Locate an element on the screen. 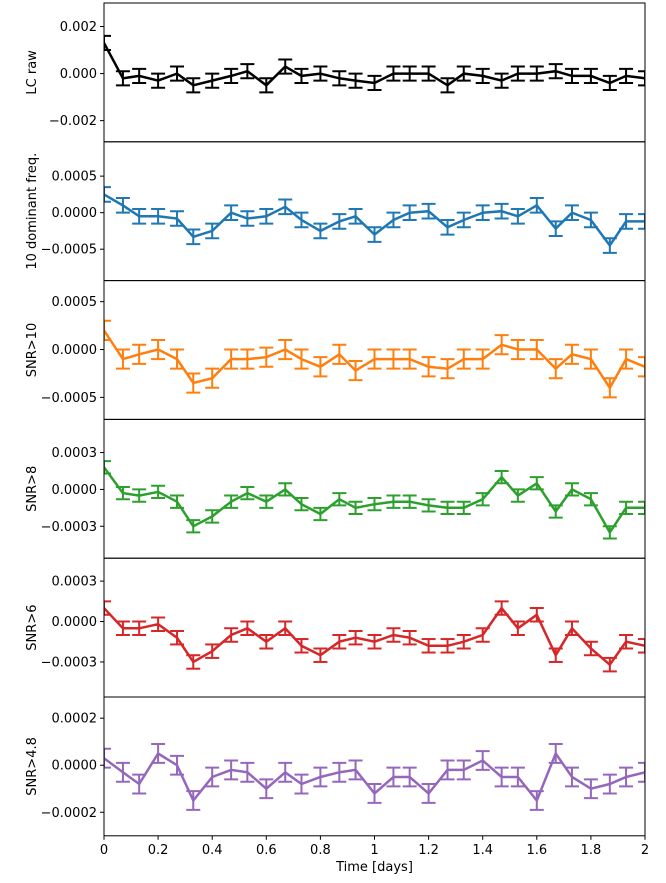 The width and height of the screenshot is (666, 883). y-tick-label: −0.002 is located at coordinates (73, 121).